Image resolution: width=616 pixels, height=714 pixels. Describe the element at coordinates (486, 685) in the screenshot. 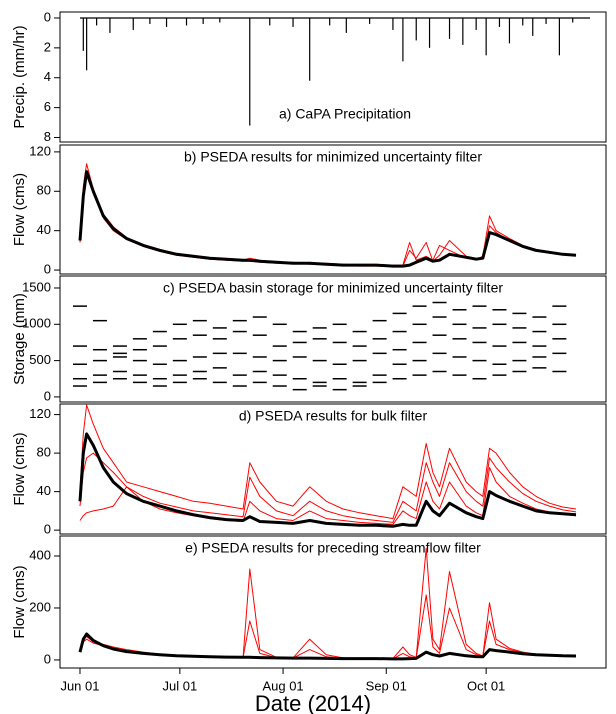

I see `x-tick-label: Oct 01` at that location.